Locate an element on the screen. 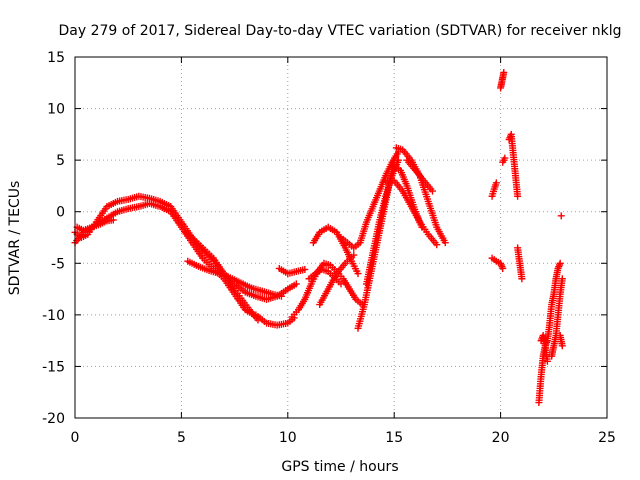 The width and height of the screenshot is (640, 480). y-tick-labels: -20 -15 -10 -5 0 5 10 15 is located at coordinates (53, 238).